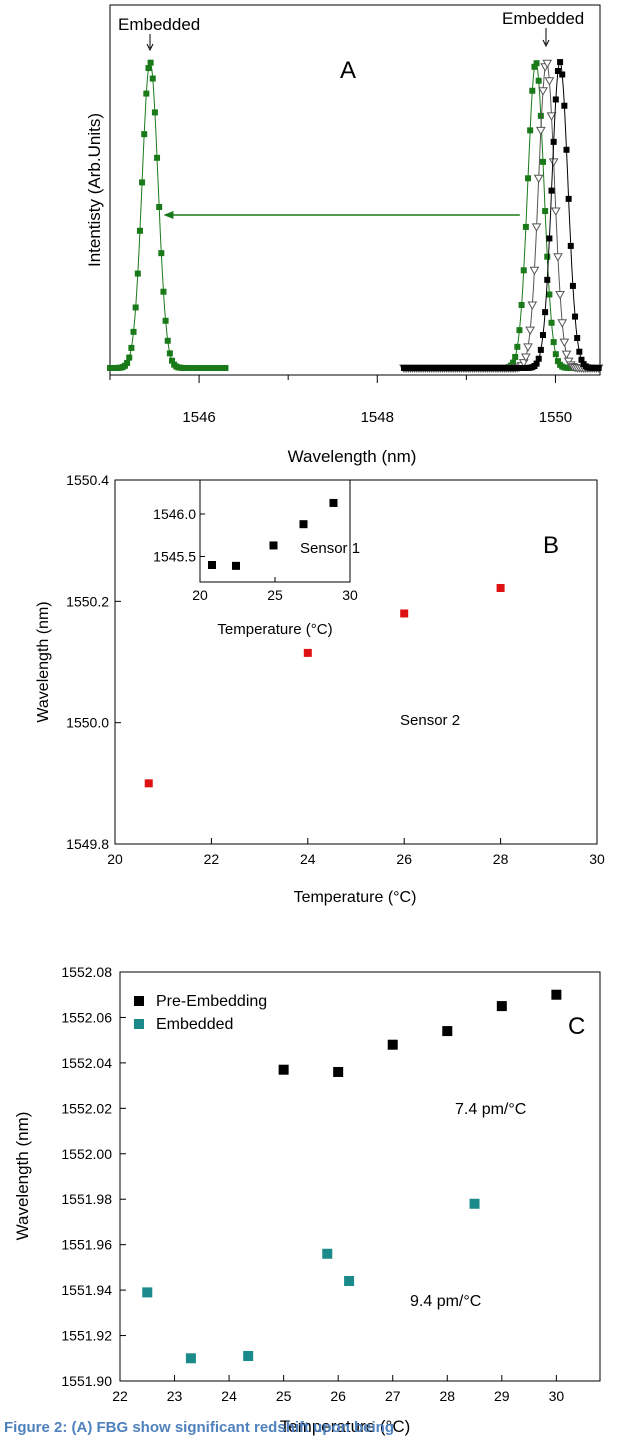 The image size is (618, 1443). What do you see at coordinates (86, 1017) in the screenshot?
I see `panel-c-y-tick-label: 1552.06` at bounding box center [86, 1017].